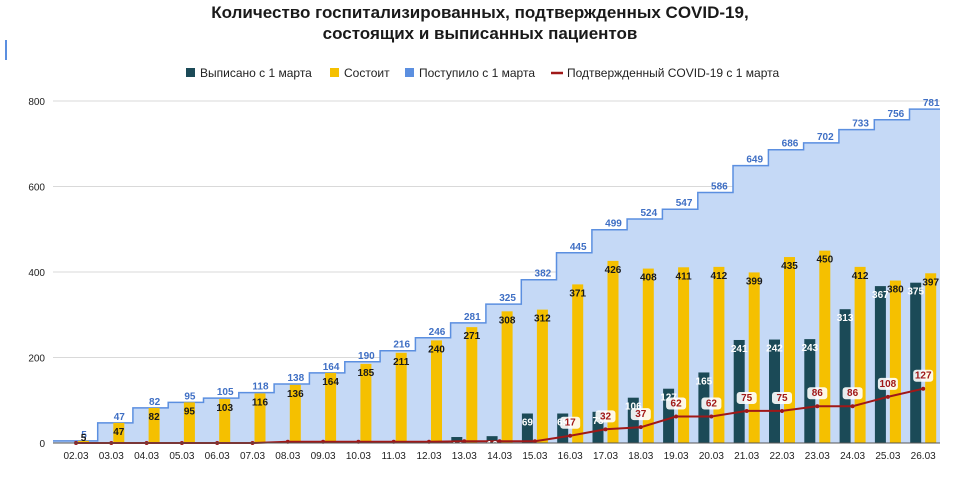  I want to click on confirmed-point-20.03, so click(711, 416).